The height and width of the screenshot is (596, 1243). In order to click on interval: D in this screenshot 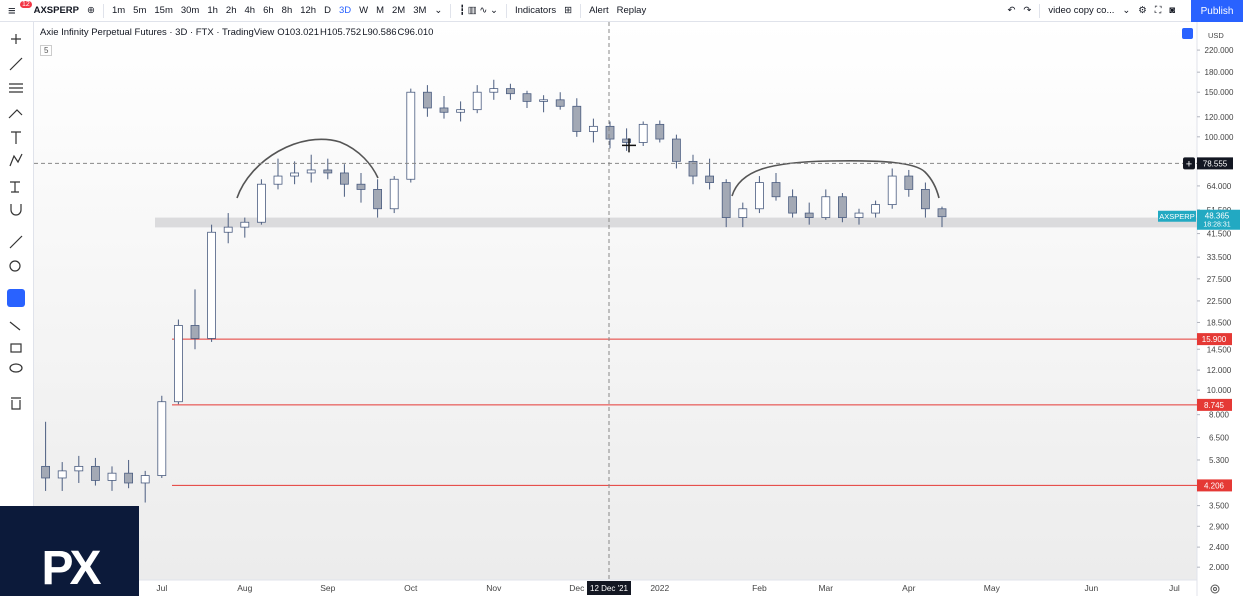, I will do `click(327, 10)`.